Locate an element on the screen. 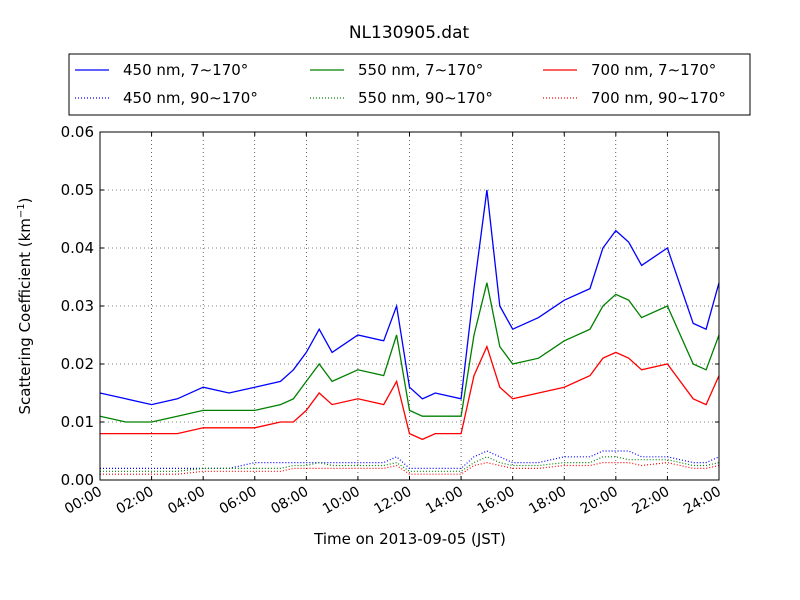  legend-box is located at coordinates (409, 84).